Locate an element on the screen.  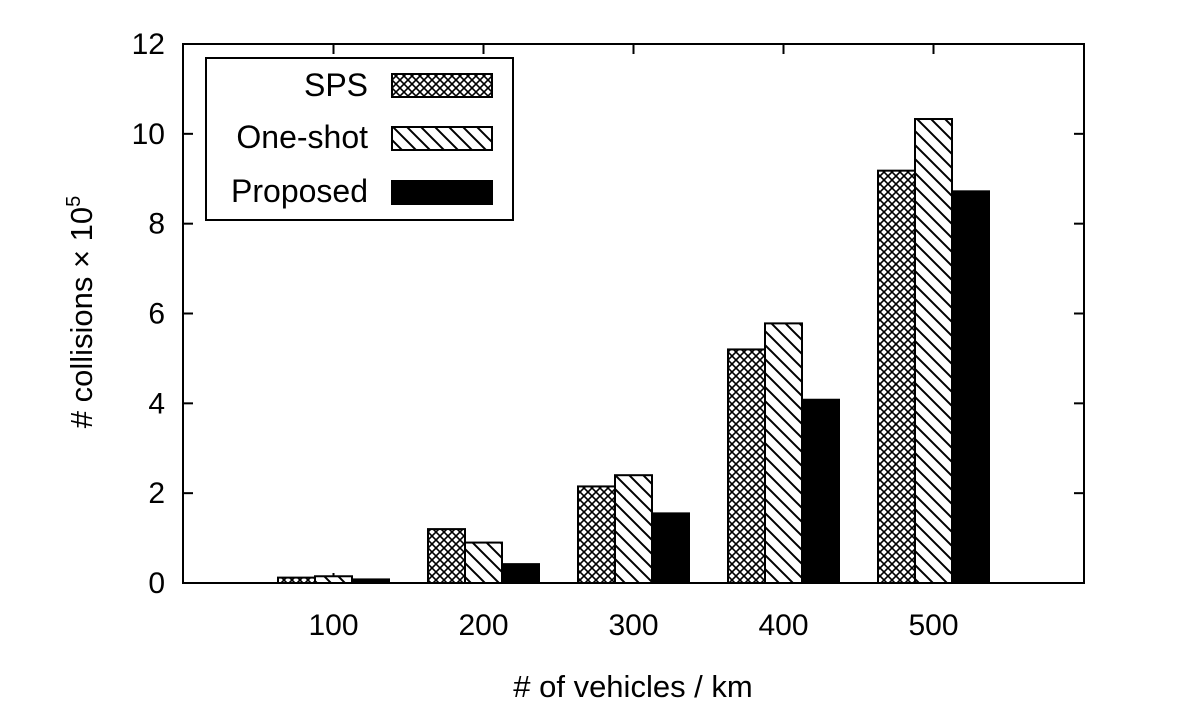
y-tick-label: 2 is located at coordinates (156, 493).